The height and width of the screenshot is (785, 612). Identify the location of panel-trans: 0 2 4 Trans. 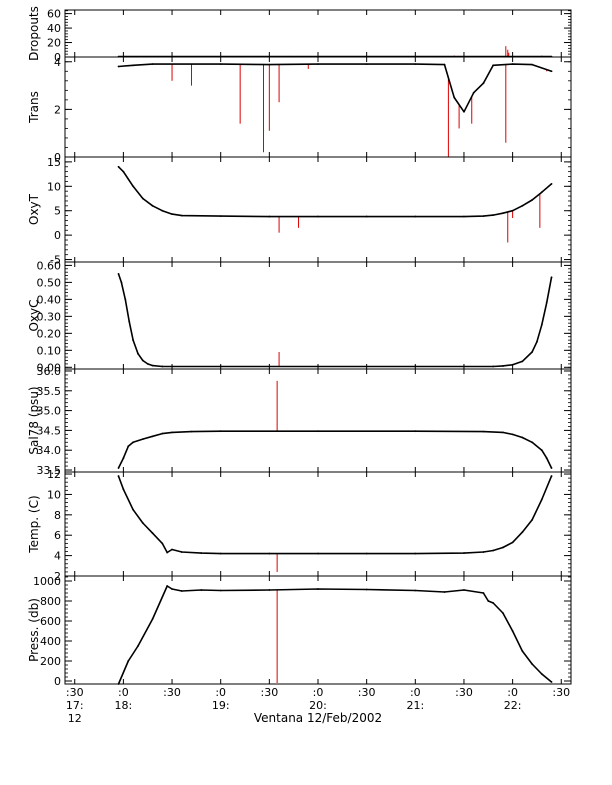
(299, 110).